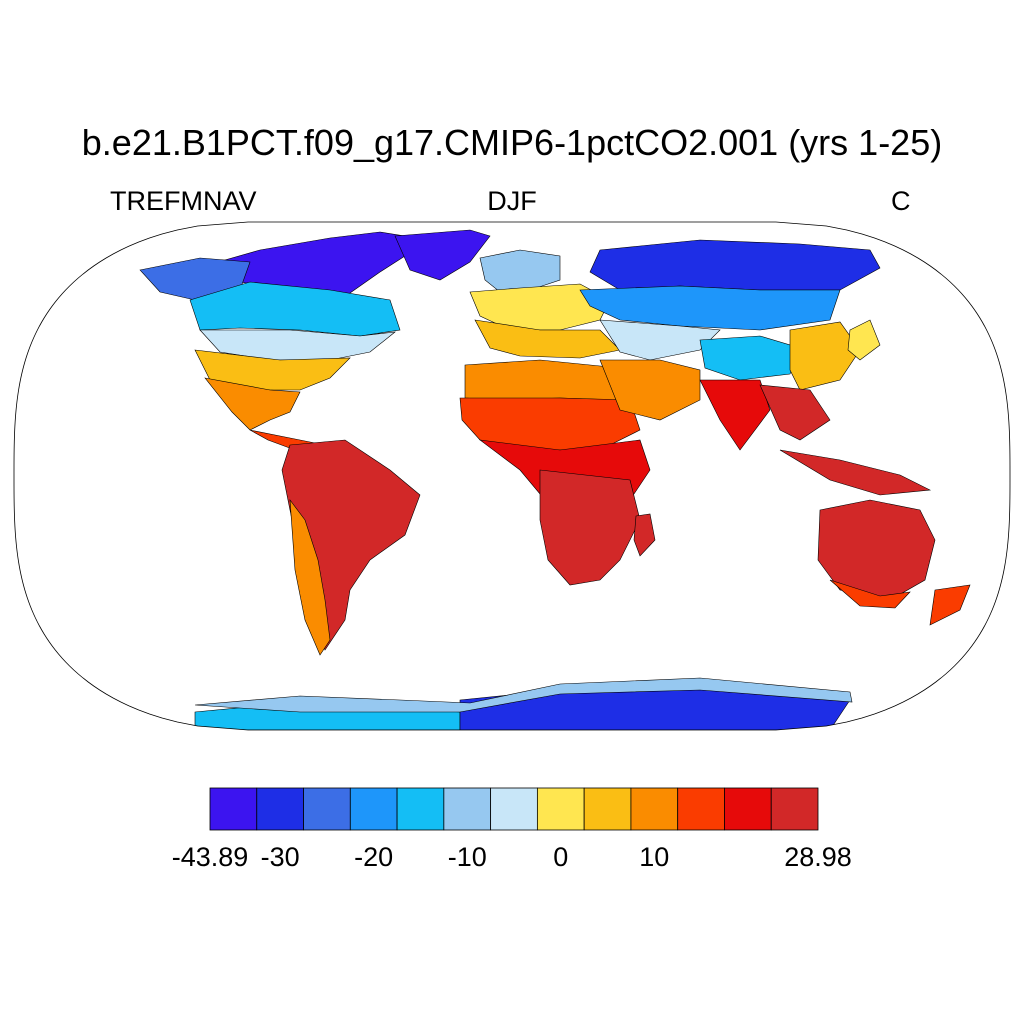 Image resolution: width=1024 pixels, height=1024 pixels. Describe the element at coordinates (442, 255) in the screenshot. I see `greenland-region` at that location.